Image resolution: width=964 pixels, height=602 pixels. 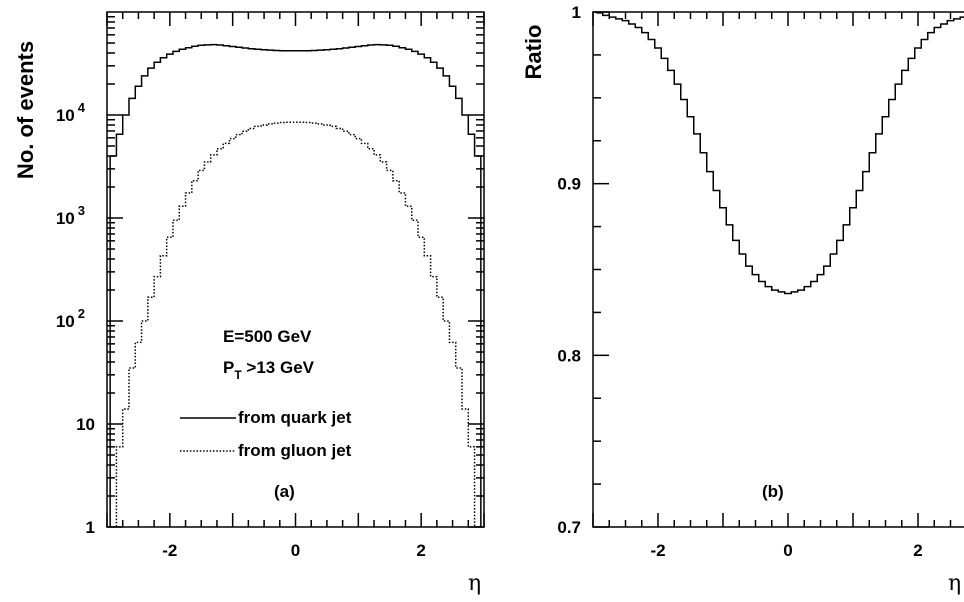 What do you see at coordinates (533, 52) in the screenshot?
I see `panel-b-y-axis-label: Ratio` at bounding box center [533, 52].